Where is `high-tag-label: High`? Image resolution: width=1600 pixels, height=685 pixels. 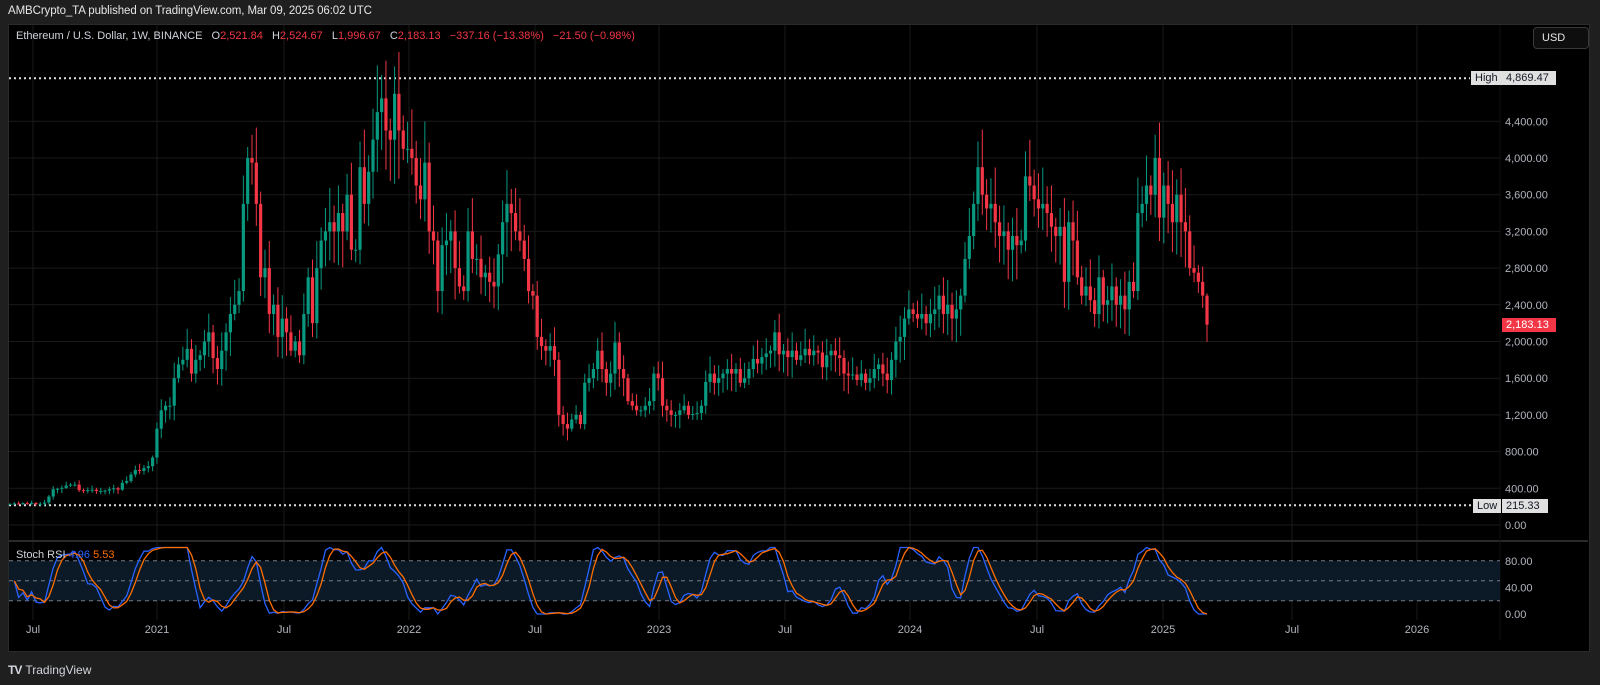
high-tag-label: High is located at coordinates (1486, 78).